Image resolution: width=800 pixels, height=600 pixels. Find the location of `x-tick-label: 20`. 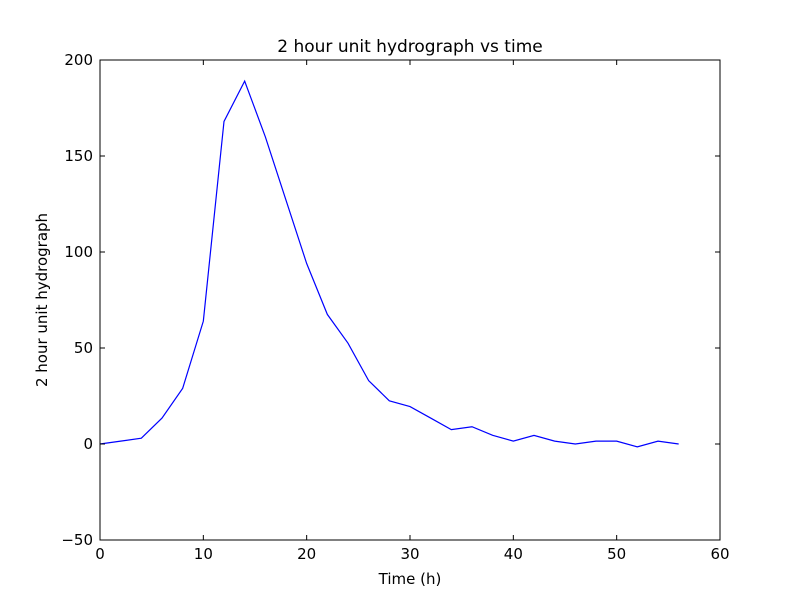

x-tick-label: 20 is located at coordinates (306, 554).